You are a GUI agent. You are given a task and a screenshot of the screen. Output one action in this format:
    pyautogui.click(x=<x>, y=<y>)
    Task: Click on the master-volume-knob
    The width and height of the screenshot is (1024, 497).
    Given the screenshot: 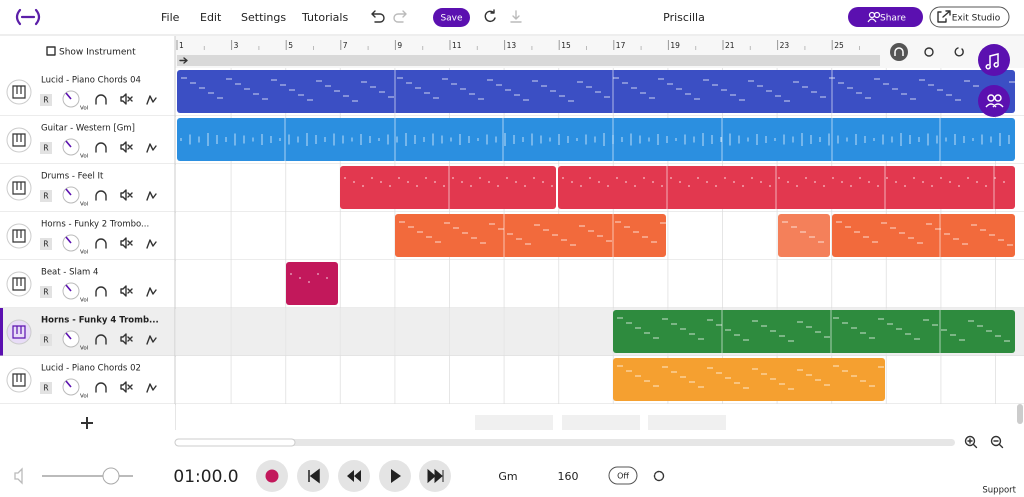 What is the action you would take?
    pyautogui.click(x=111, y=476)
    